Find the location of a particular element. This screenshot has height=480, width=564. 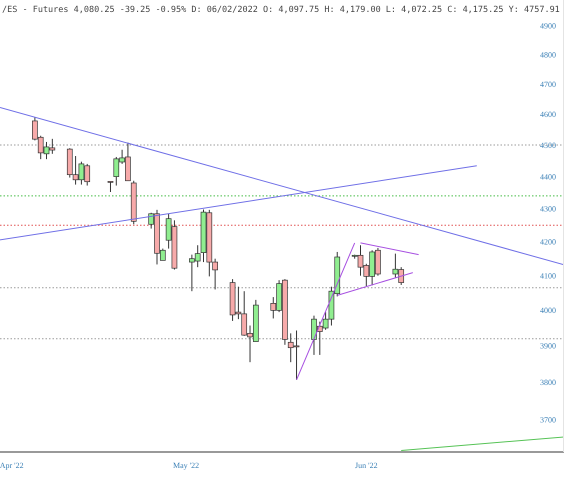

y-tick-label: 4000 is located at coordinates (548, 311).